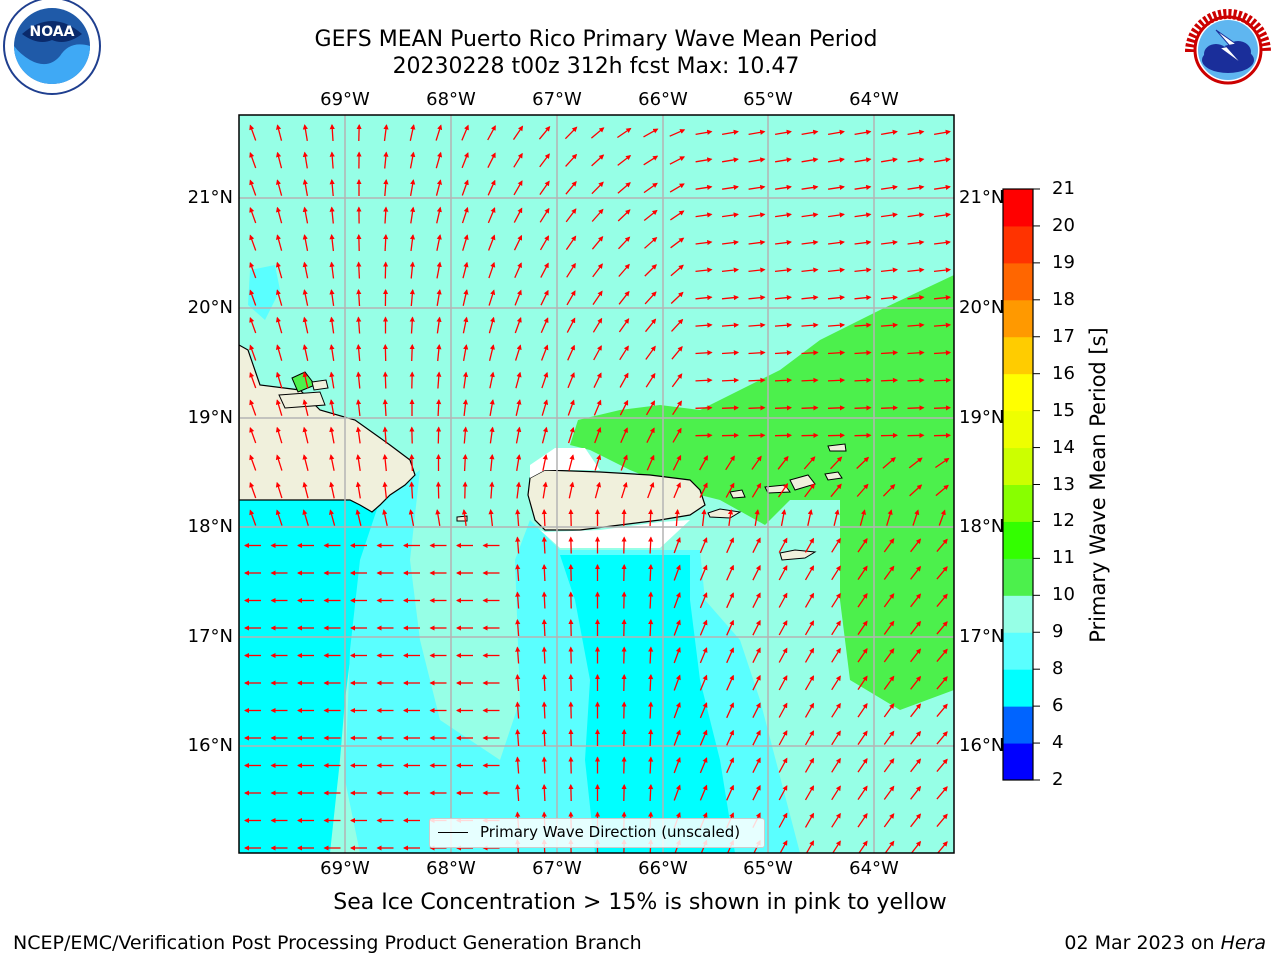  What do you see at coordinates (210, 745) in the screenshot?
I see `lat-label-left: 16°N` at bounding box center [210, 745].